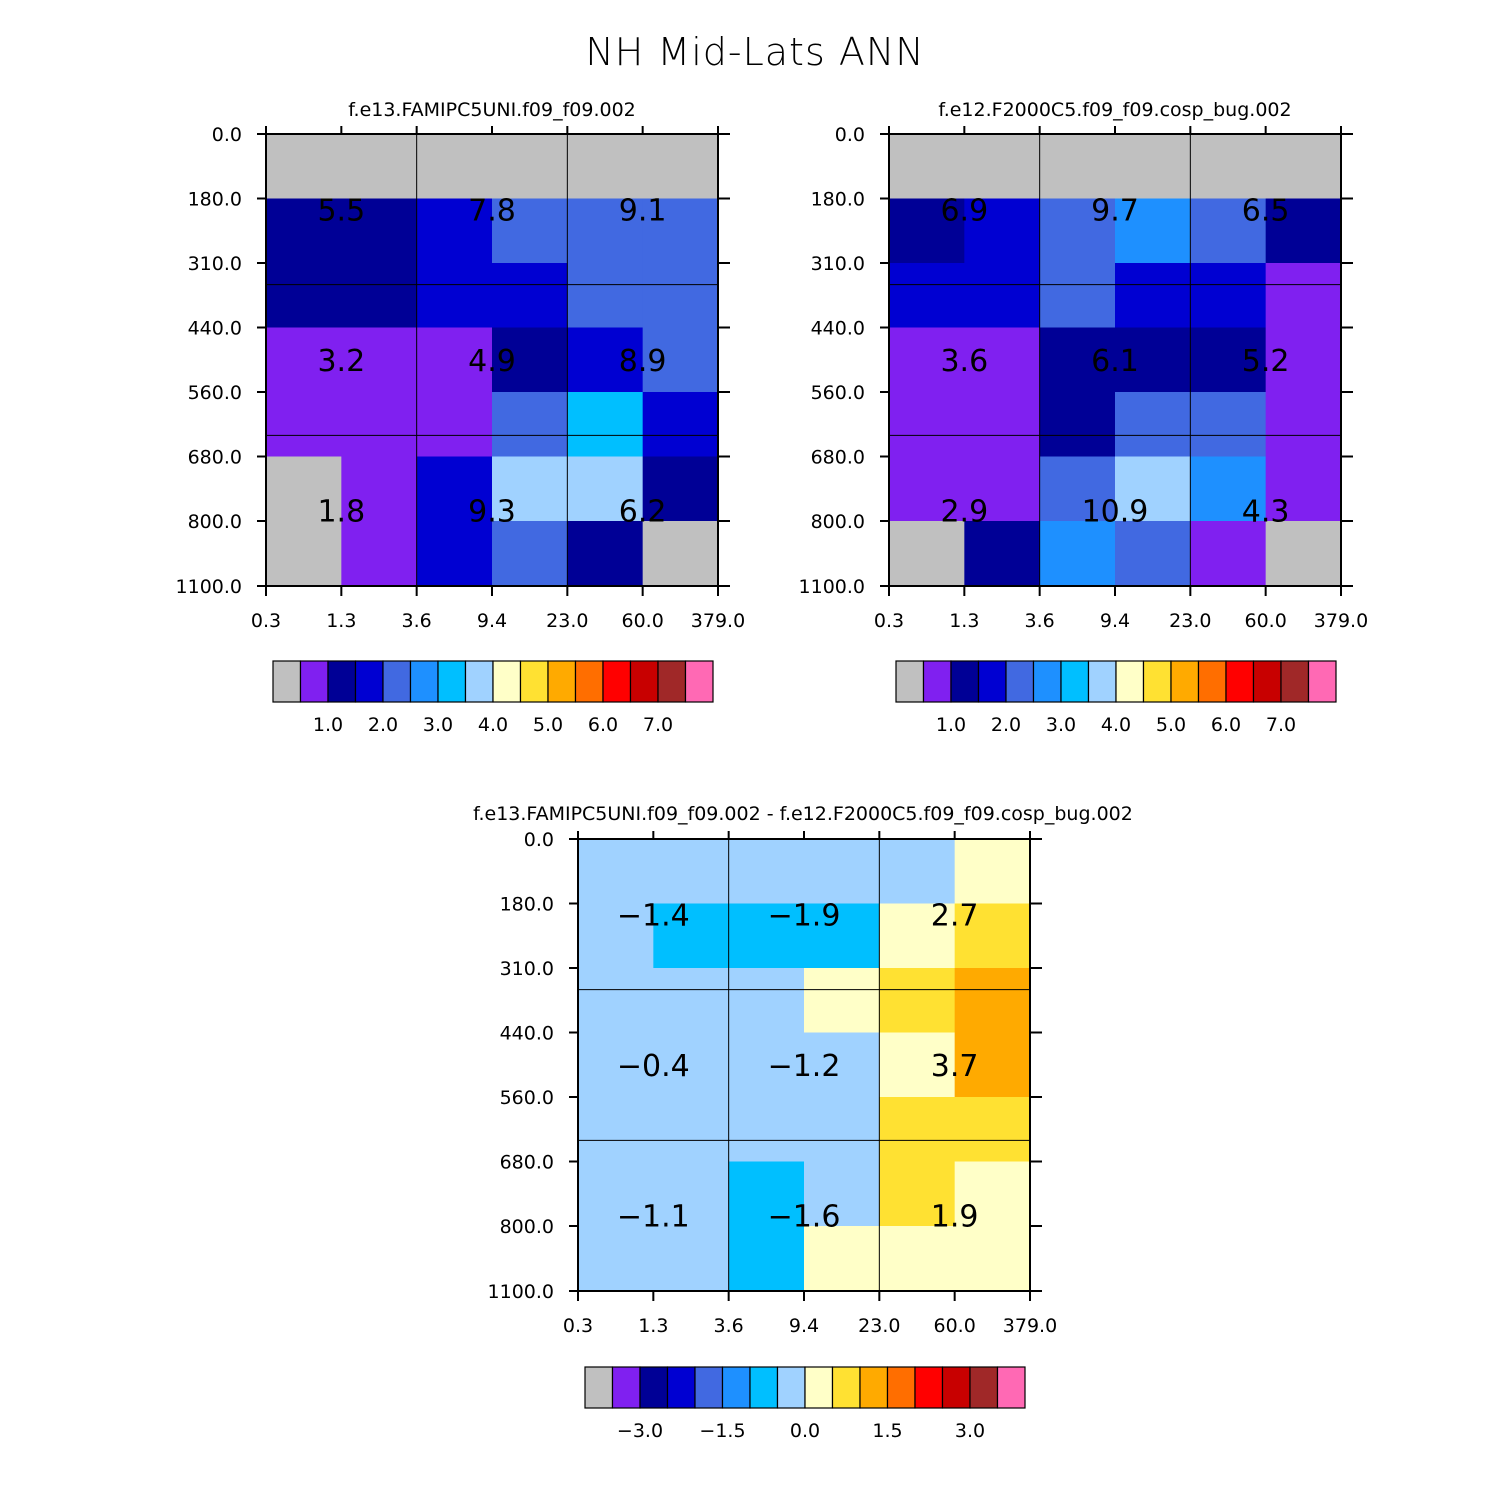 Image resolution: width=1510 pixels, height=1510 pixels. What do you see at coordinates (755, 52) in the screenshot?
I see `main-title: NH Mid-Lats ANN` at bounding box center [755, 52].